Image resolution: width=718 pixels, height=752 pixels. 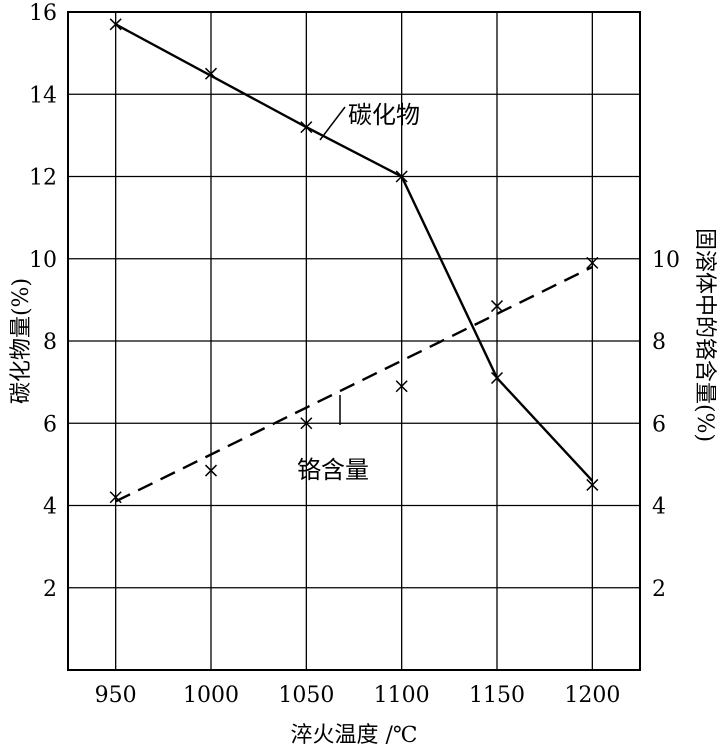 What do you see at coordinates (497, 695) in the screenshot?
I see `x-tick-label: 1150` at bounding box center [497, 695].